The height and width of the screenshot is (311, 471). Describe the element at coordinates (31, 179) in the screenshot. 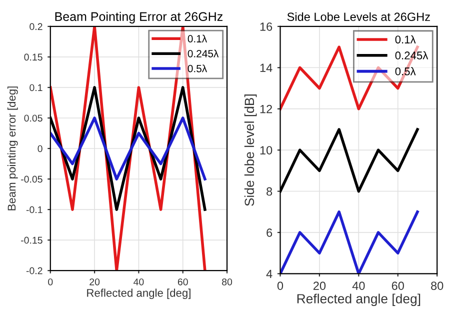

I see `y-tick-label: -0.05` at that location.